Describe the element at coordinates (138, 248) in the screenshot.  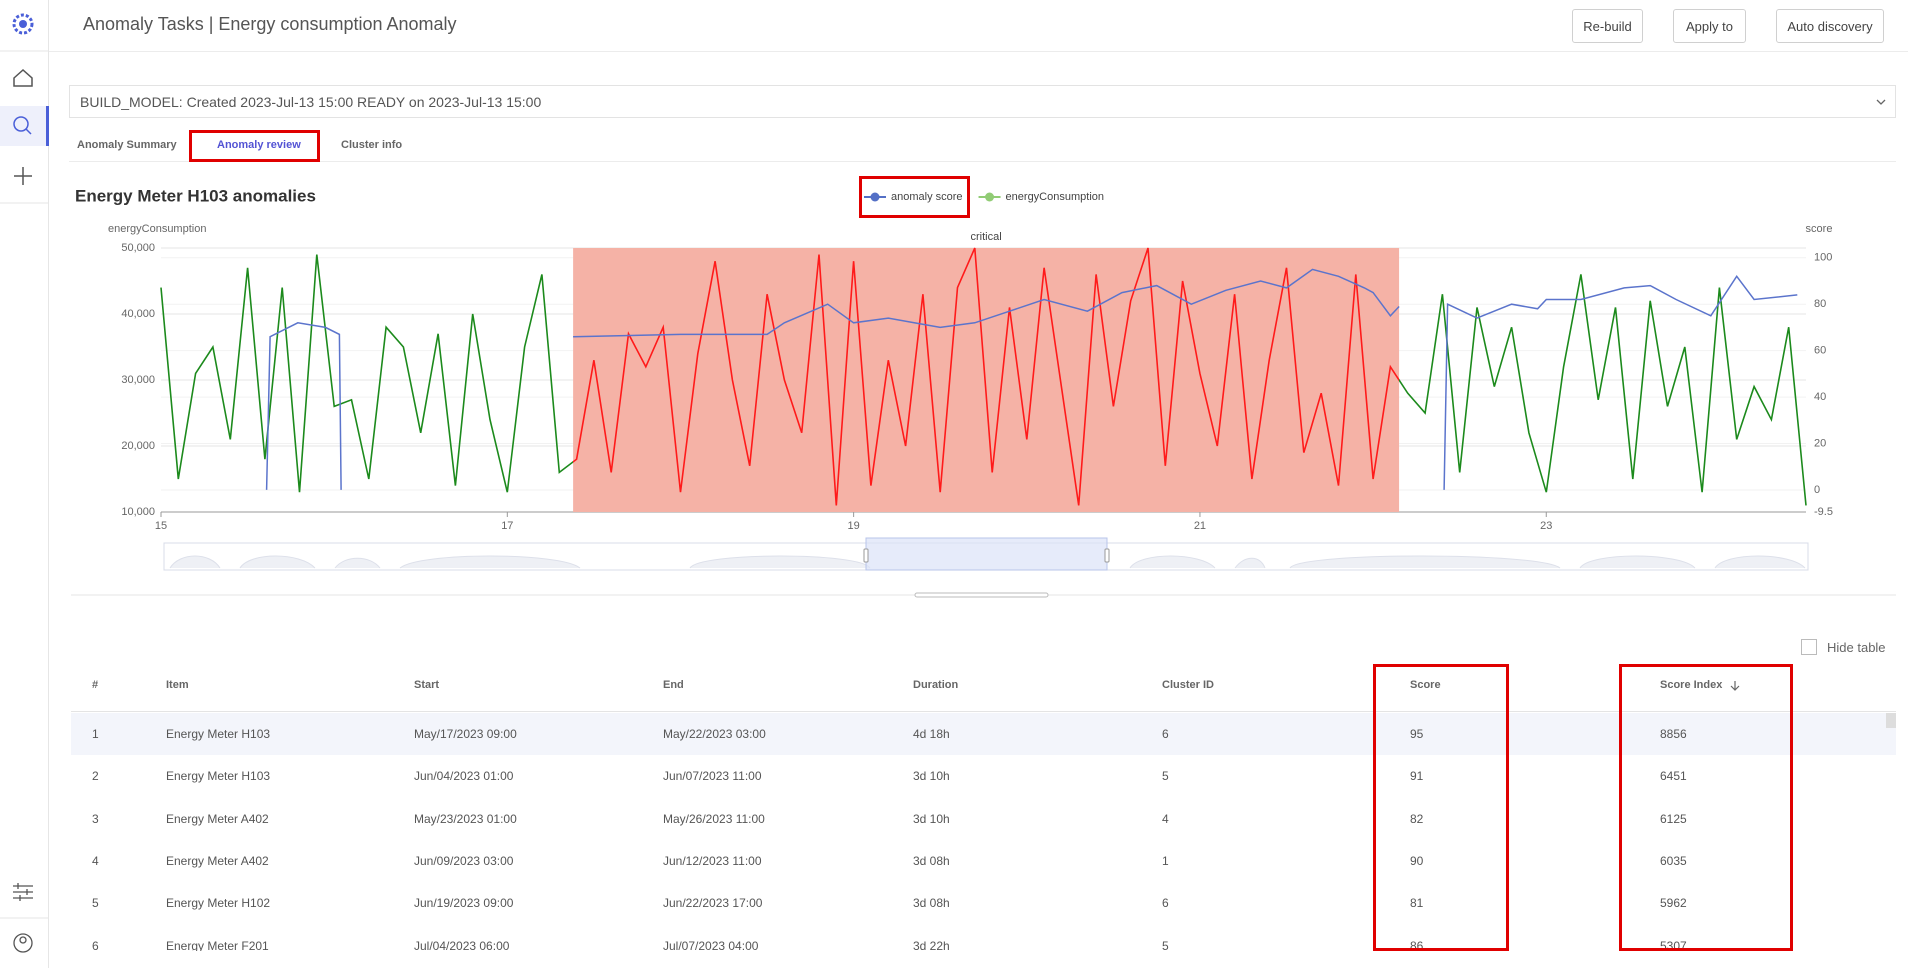
I see `y-tick-label: 50,000` at that location.